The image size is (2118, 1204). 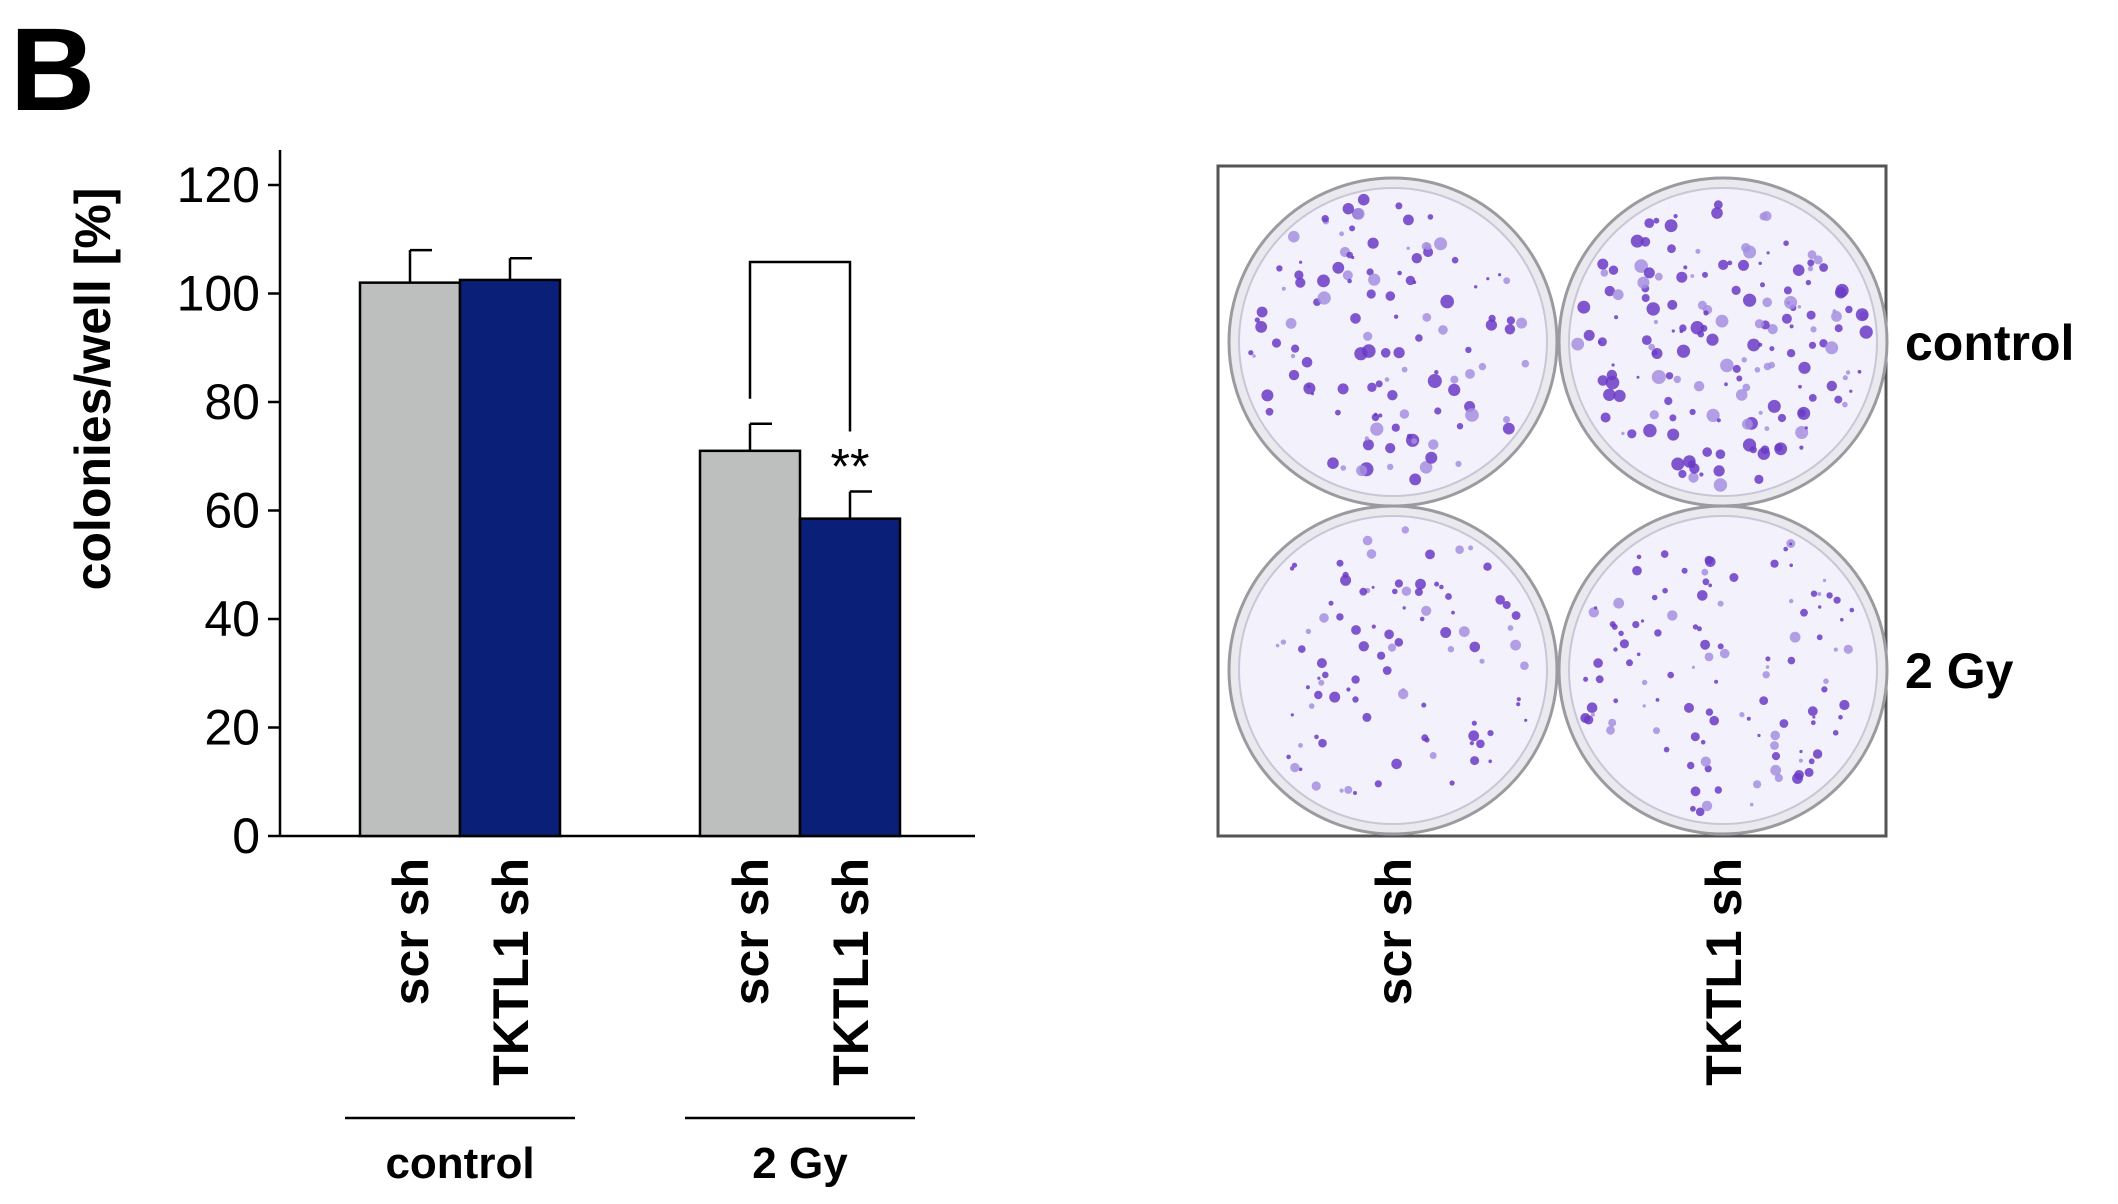 What do you see at coordinates (232, 619) in the screenshot?
I see `y-tick-label: 40` at bounding box center [232, 619].